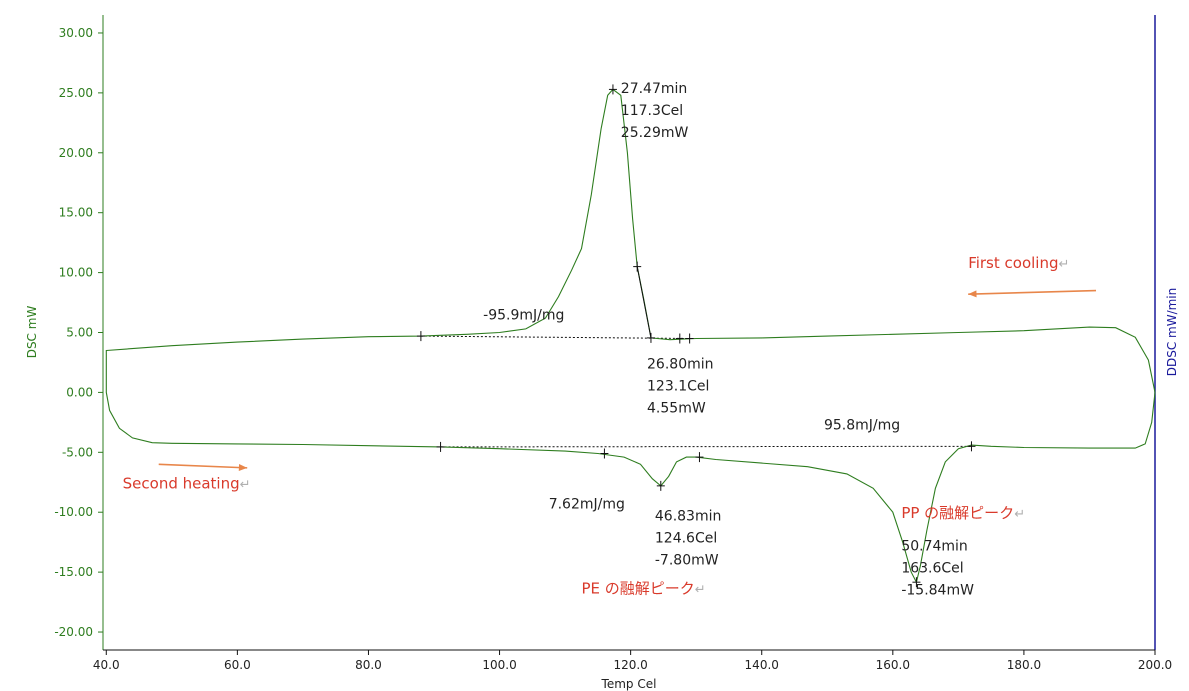  Describe the element at coordinates (680, 386) in the screenshot. I see `annotation-onset1: 26.80min 123.1Cel 4.55mW` at that location.